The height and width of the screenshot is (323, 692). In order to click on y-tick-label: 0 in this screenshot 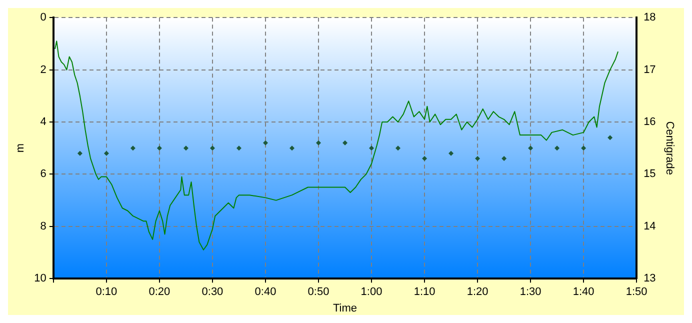, I will do `click(43, 18)`.